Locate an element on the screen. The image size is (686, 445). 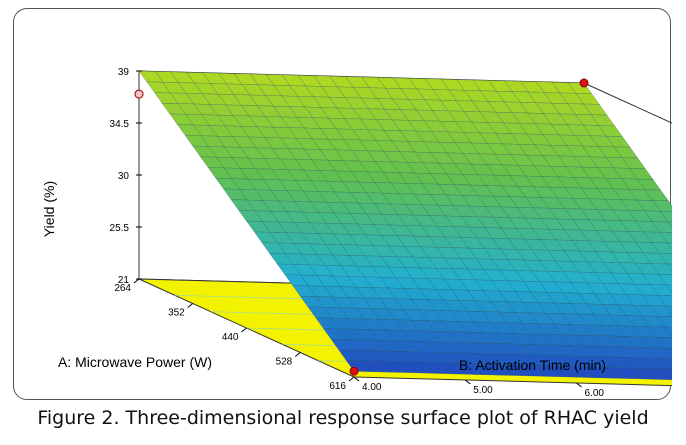
z-tick-label: 21 is located at coordinates (124, 280).